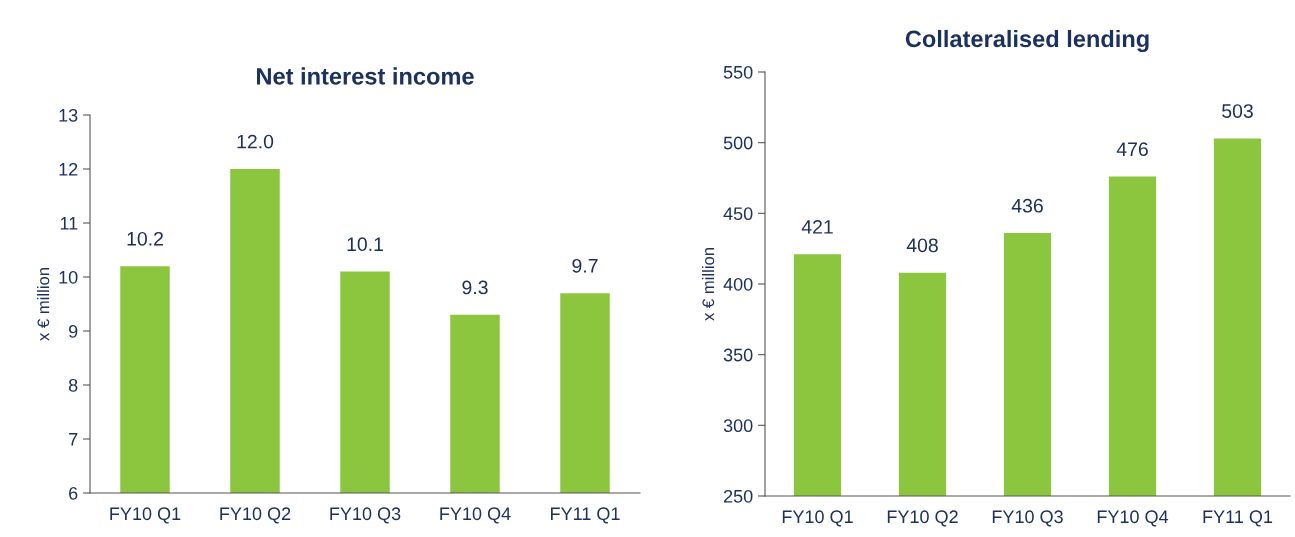 The height and width of the screenshot is (537, 1295). Describe the element at coordinates (255, 141) in the screenshot. I see `data-label: 12.0` at that location.